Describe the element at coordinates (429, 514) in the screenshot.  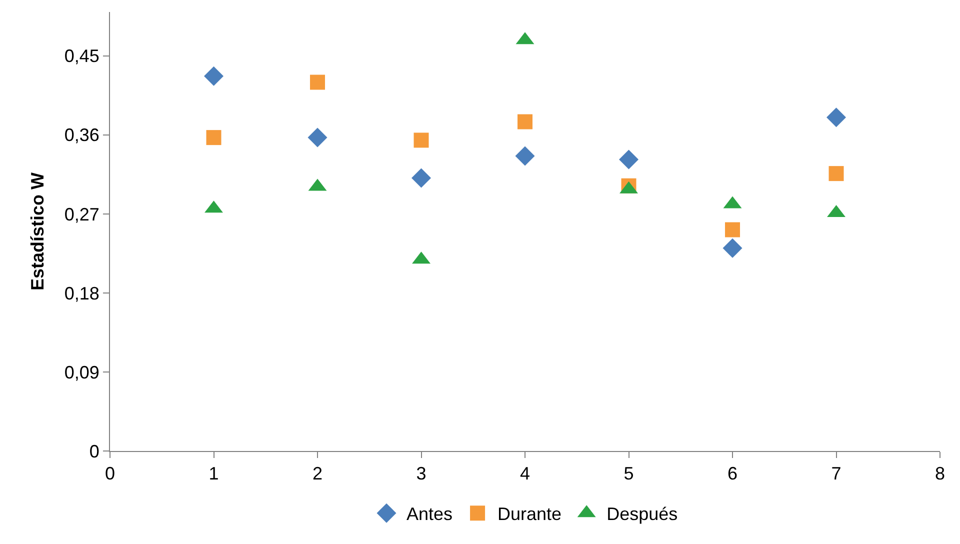
I see `legend-label: Antes` at that location.